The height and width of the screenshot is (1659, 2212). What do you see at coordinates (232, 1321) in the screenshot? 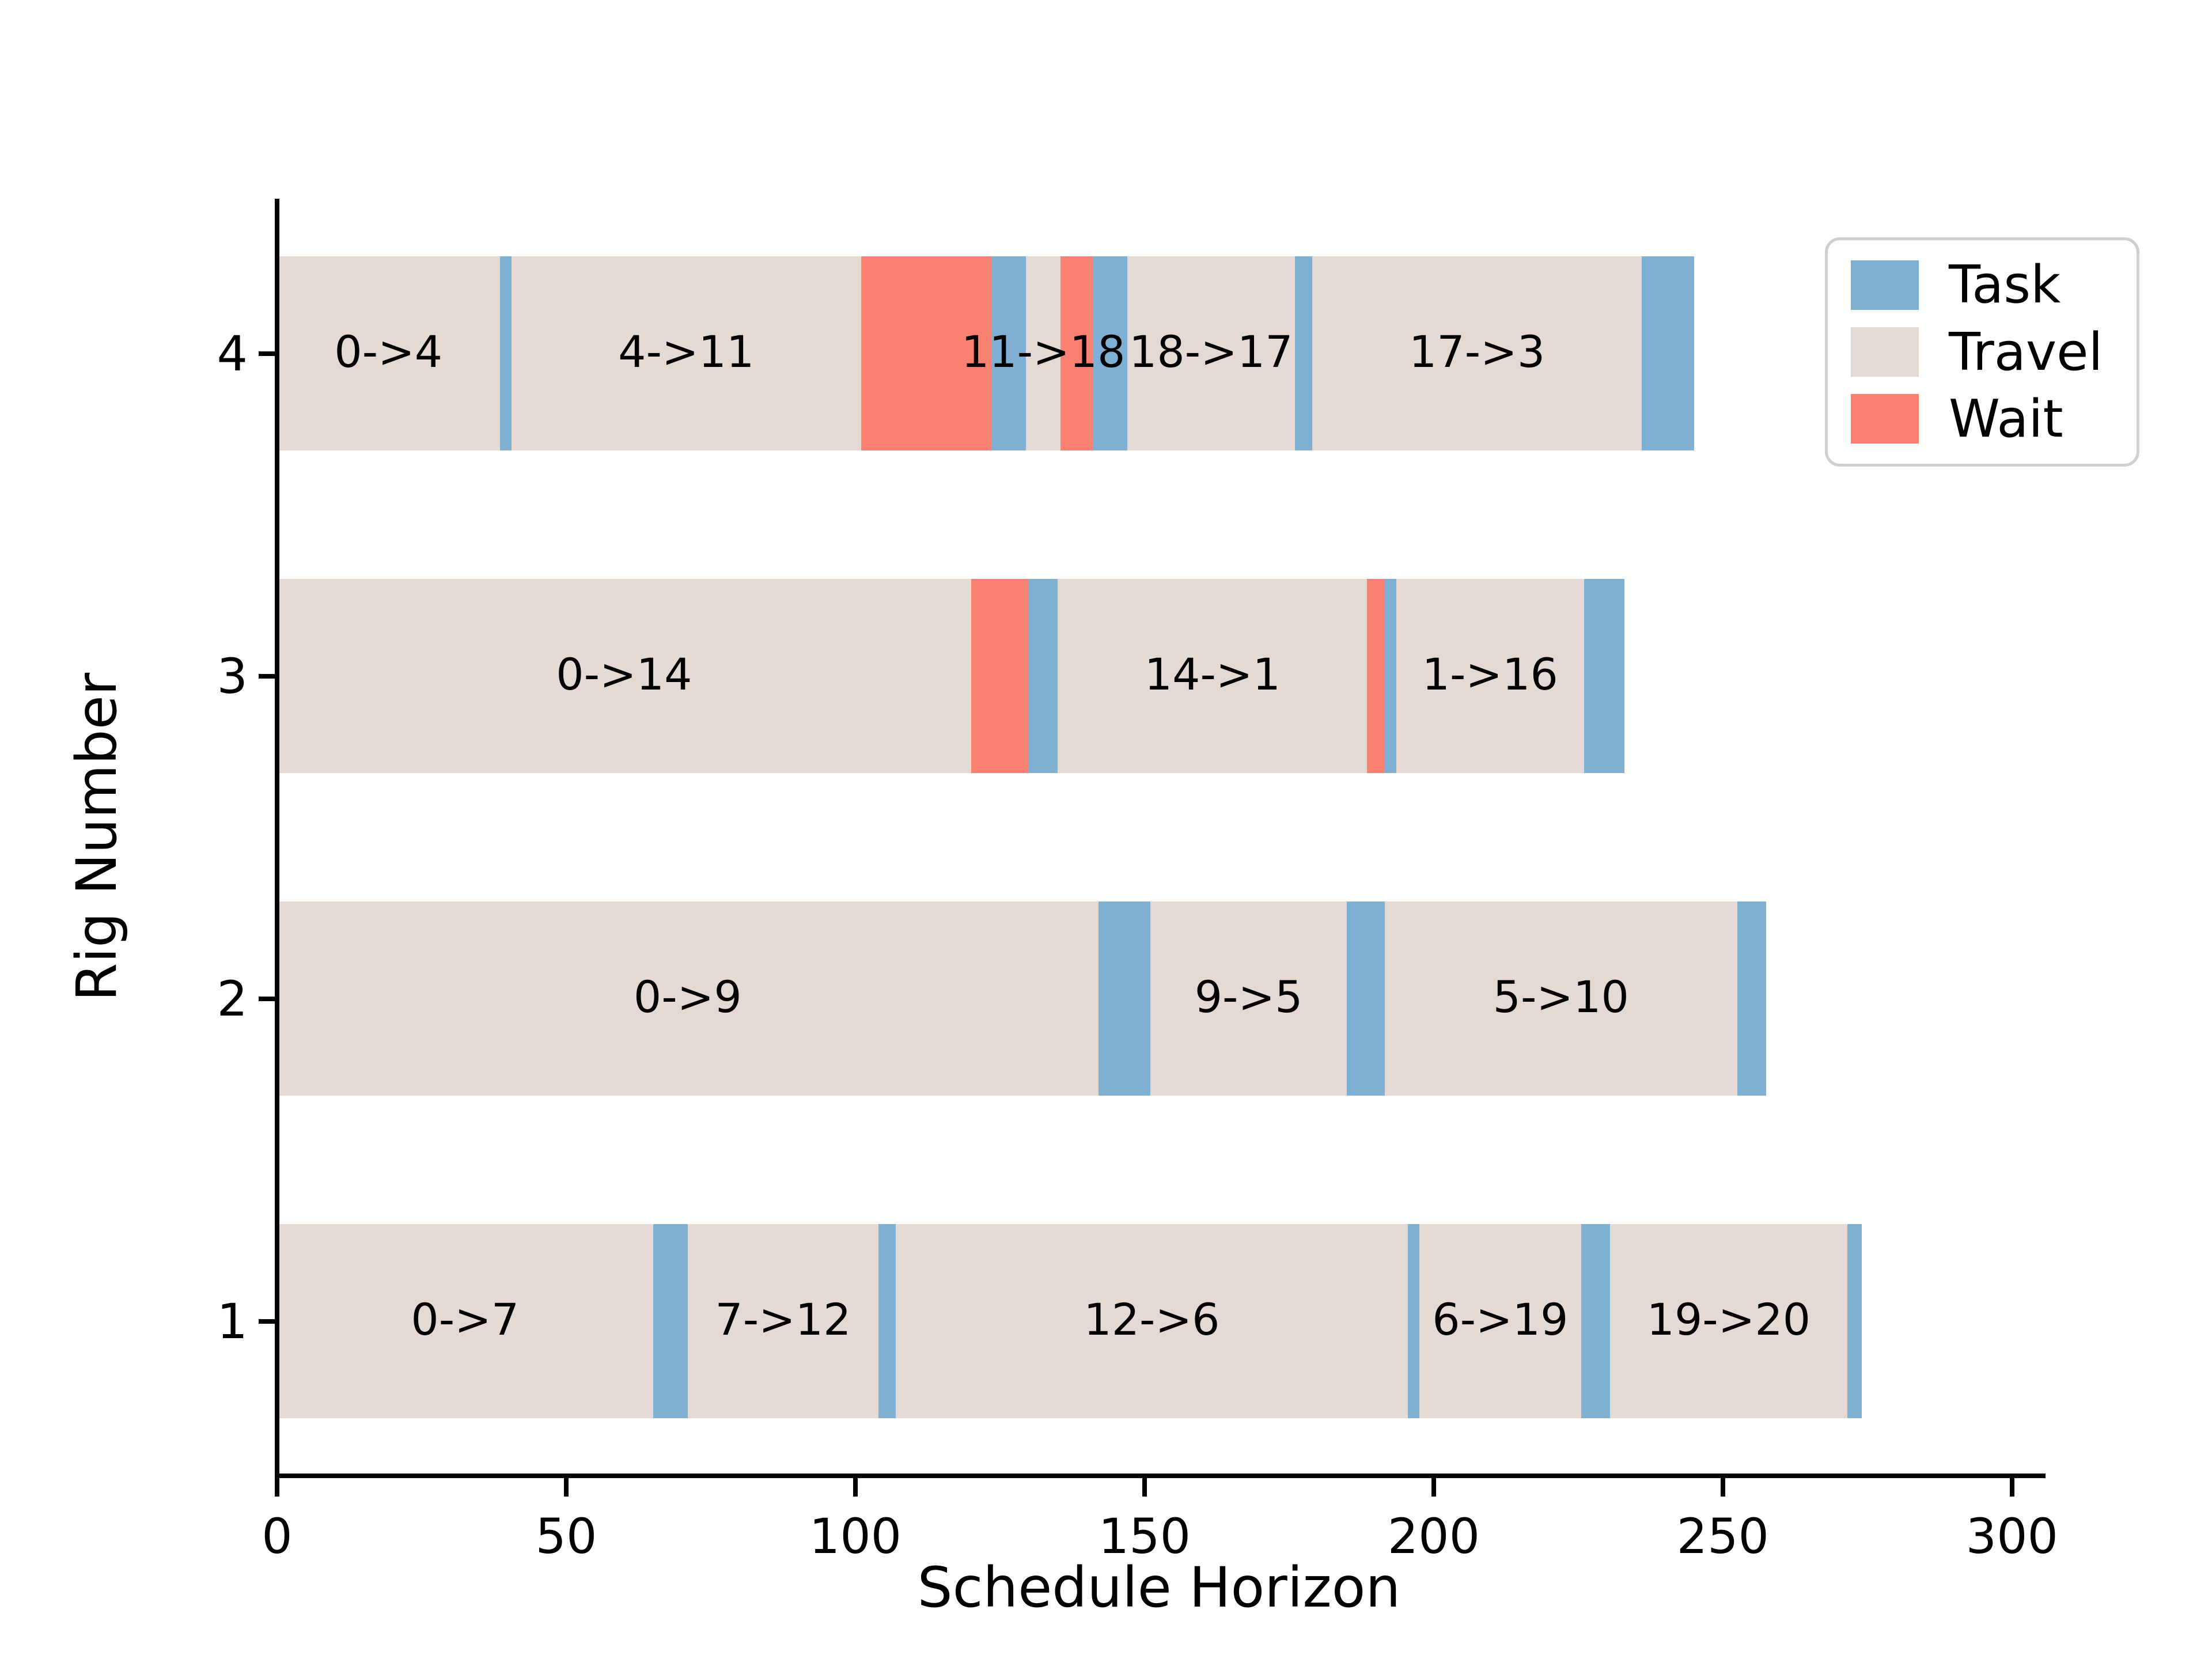
I see `y-tick-label: 1` at bounding box center [232, 1321].